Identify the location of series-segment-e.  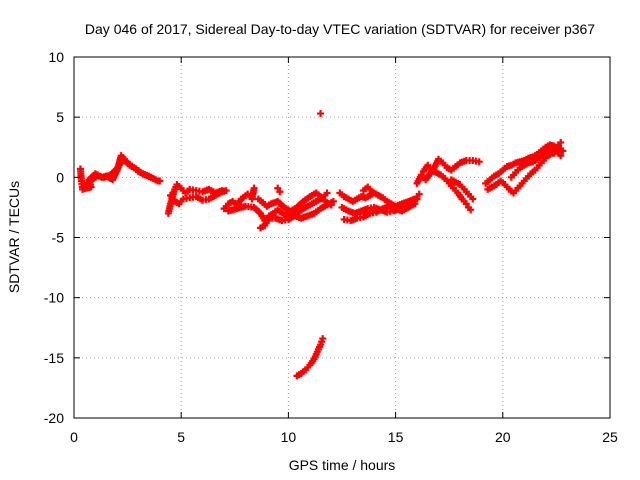
(239, 198).